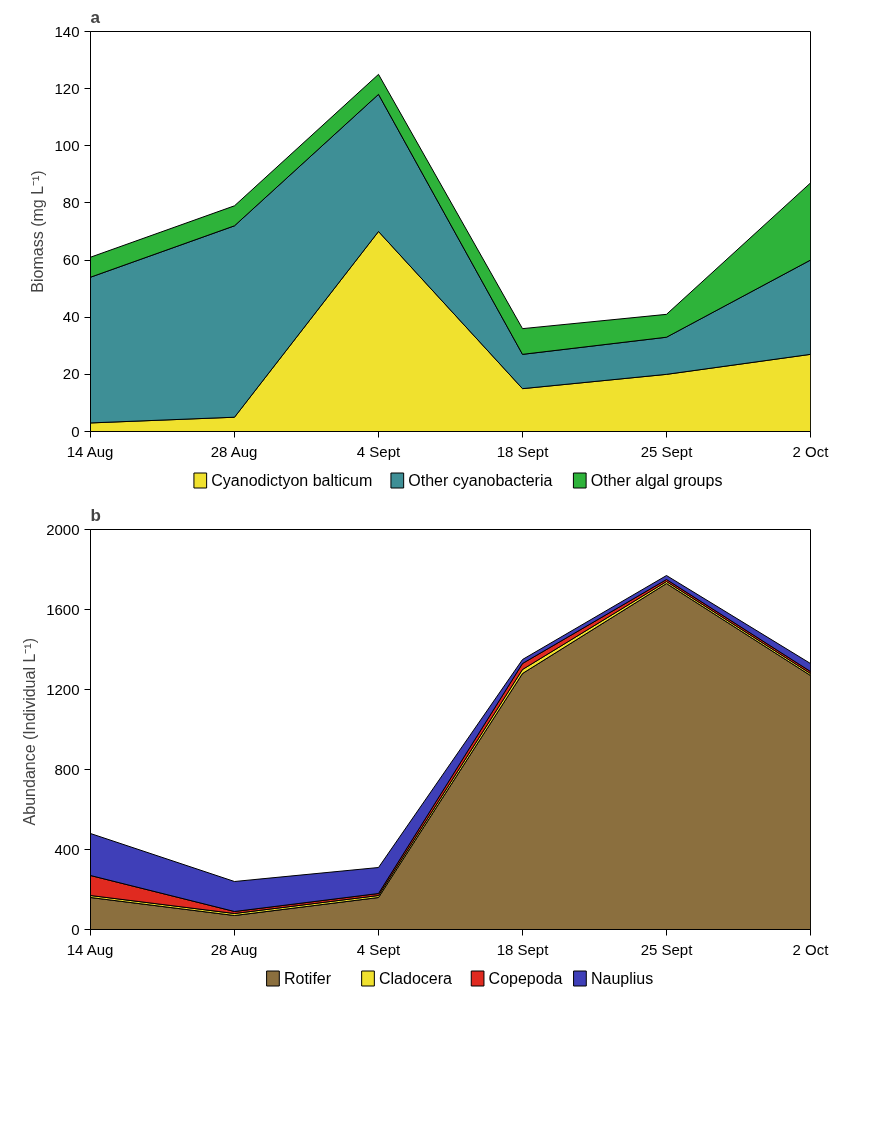  Describe the element at coordinates (95, 515) in the screenshot. I see `chart-title: b` at that location.